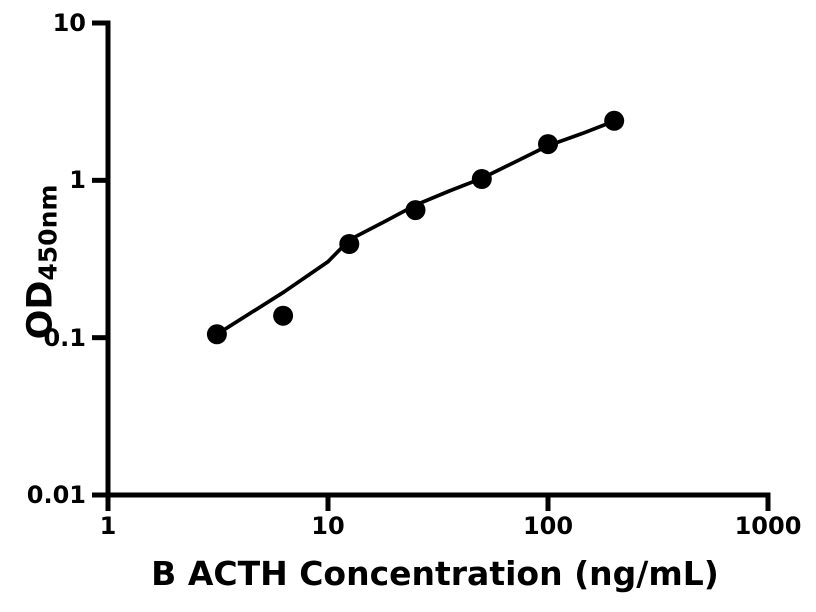  Describe the element at coordinates (64, 337) in the screenshot. I see `y-tick-label: 0.1` at that location.